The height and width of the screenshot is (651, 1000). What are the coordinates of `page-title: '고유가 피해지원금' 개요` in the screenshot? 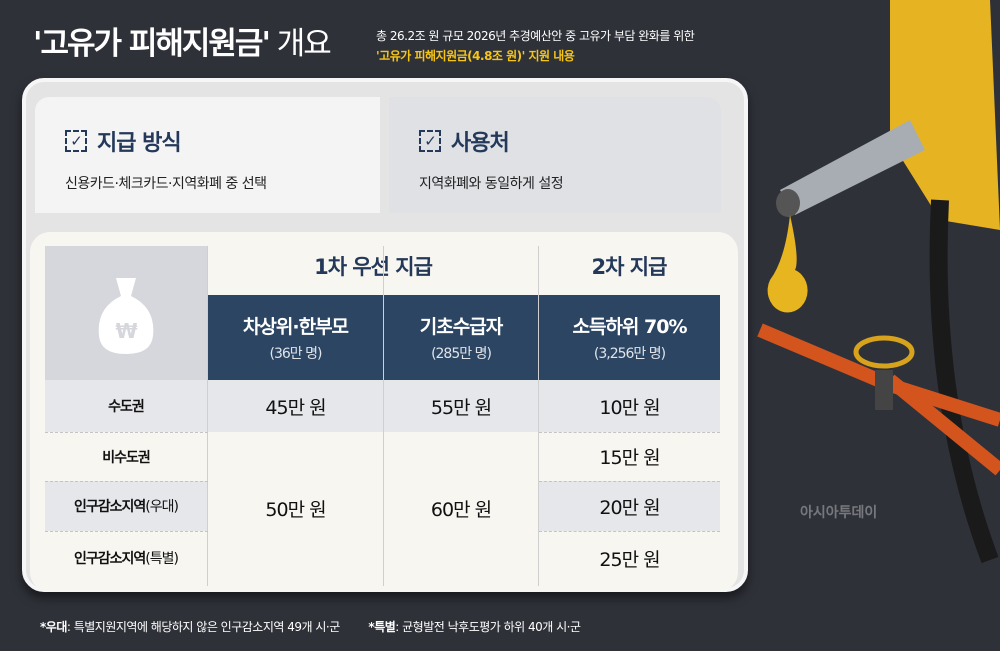 It's located at (182, 40).